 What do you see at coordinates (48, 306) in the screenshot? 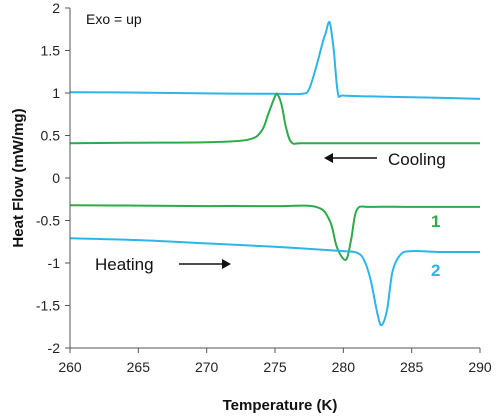
I see `y-tick-label: -1.5` at bounding box center [48, 306].